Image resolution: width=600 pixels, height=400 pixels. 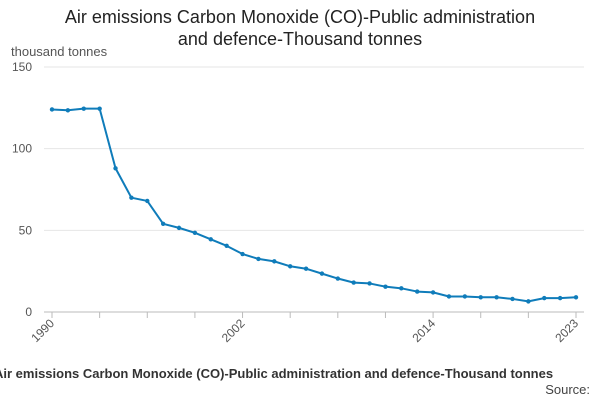 What do you see at coordinates (22, 67) in the screenshot?
I see `y-tick-label: 150` at bounding box center [22, 67].